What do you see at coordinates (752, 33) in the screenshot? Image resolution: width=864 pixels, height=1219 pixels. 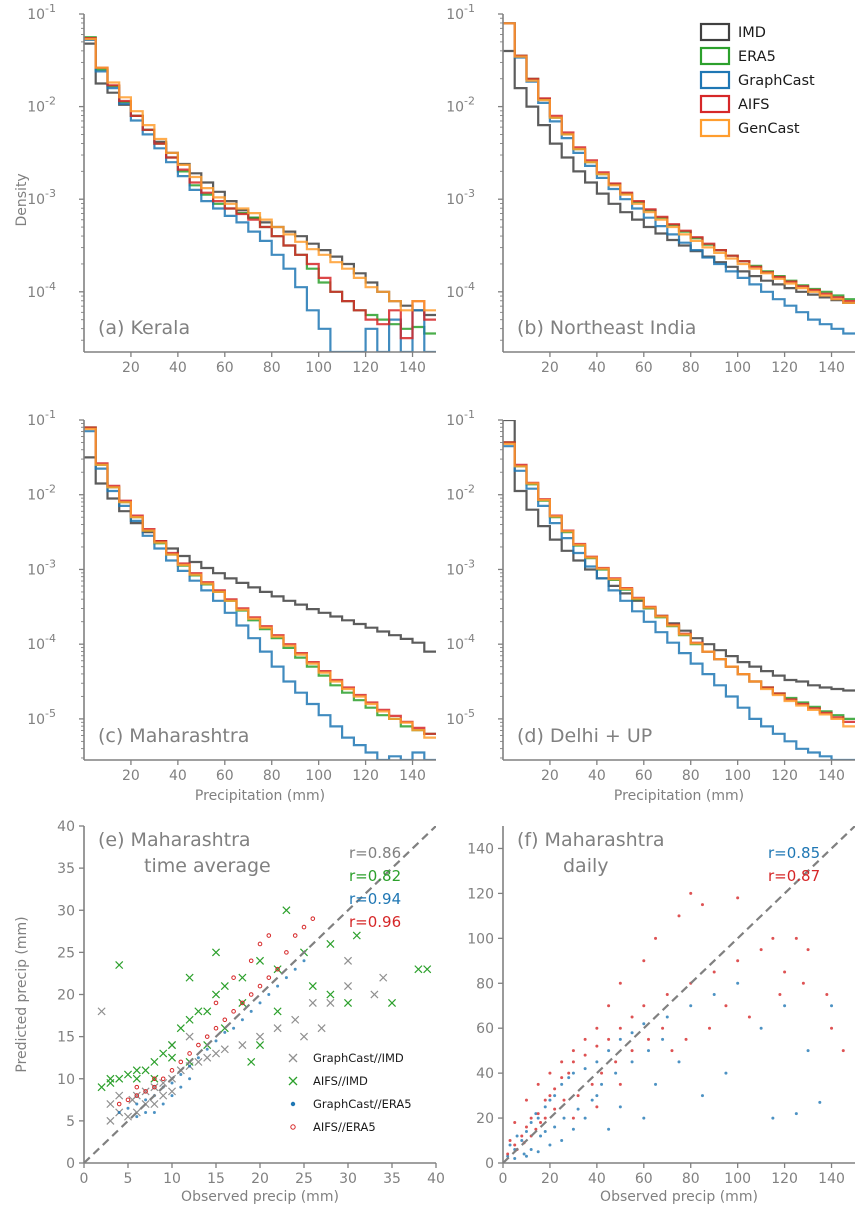 I see `legend-label-imd: IMD` at bounding box center [752, 33].